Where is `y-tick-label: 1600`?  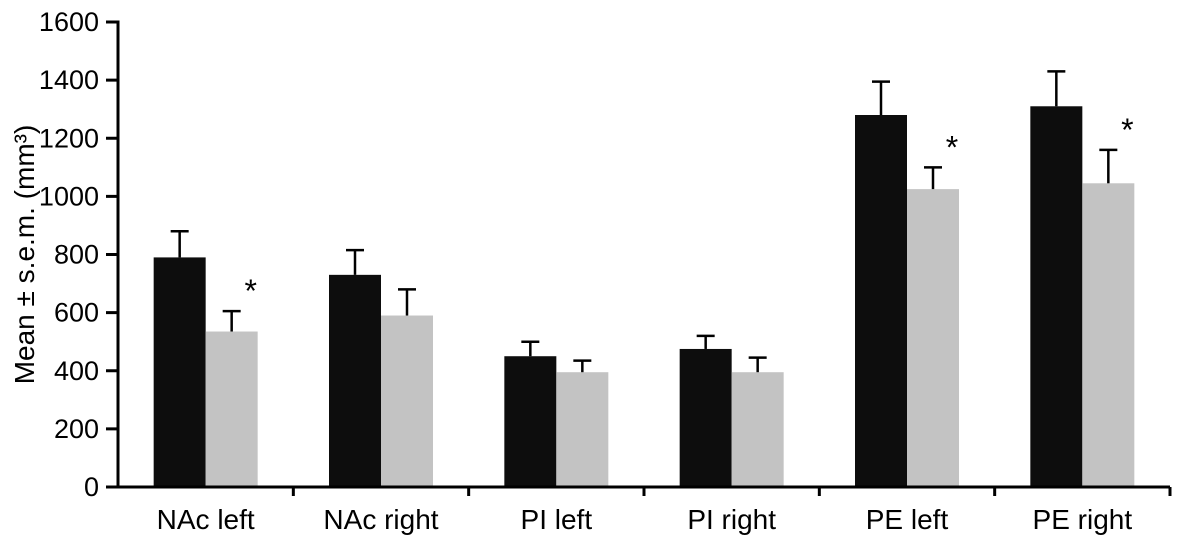
y-tick-label: 1600 is located at coordinates (69, 22).